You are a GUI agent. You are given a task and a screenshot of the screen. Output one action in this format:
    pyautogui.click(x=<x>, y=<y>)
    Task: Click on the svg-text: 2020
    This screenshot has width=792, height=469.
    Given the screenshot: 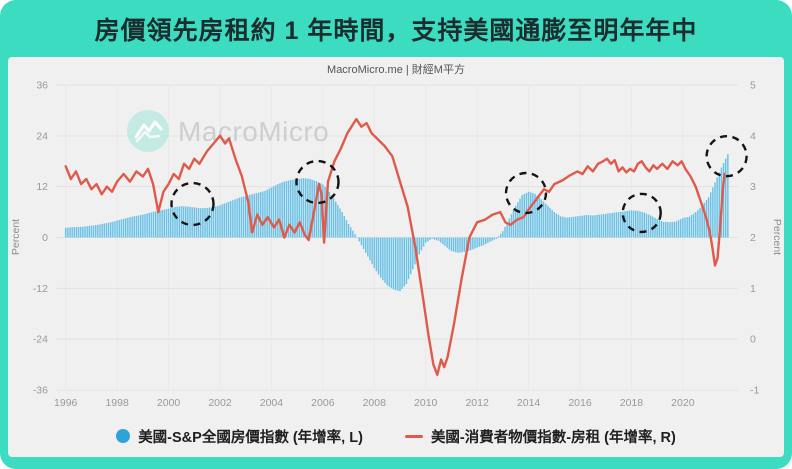 What is the action you would take?
    pyautogui.click(x=683, y=403)
    